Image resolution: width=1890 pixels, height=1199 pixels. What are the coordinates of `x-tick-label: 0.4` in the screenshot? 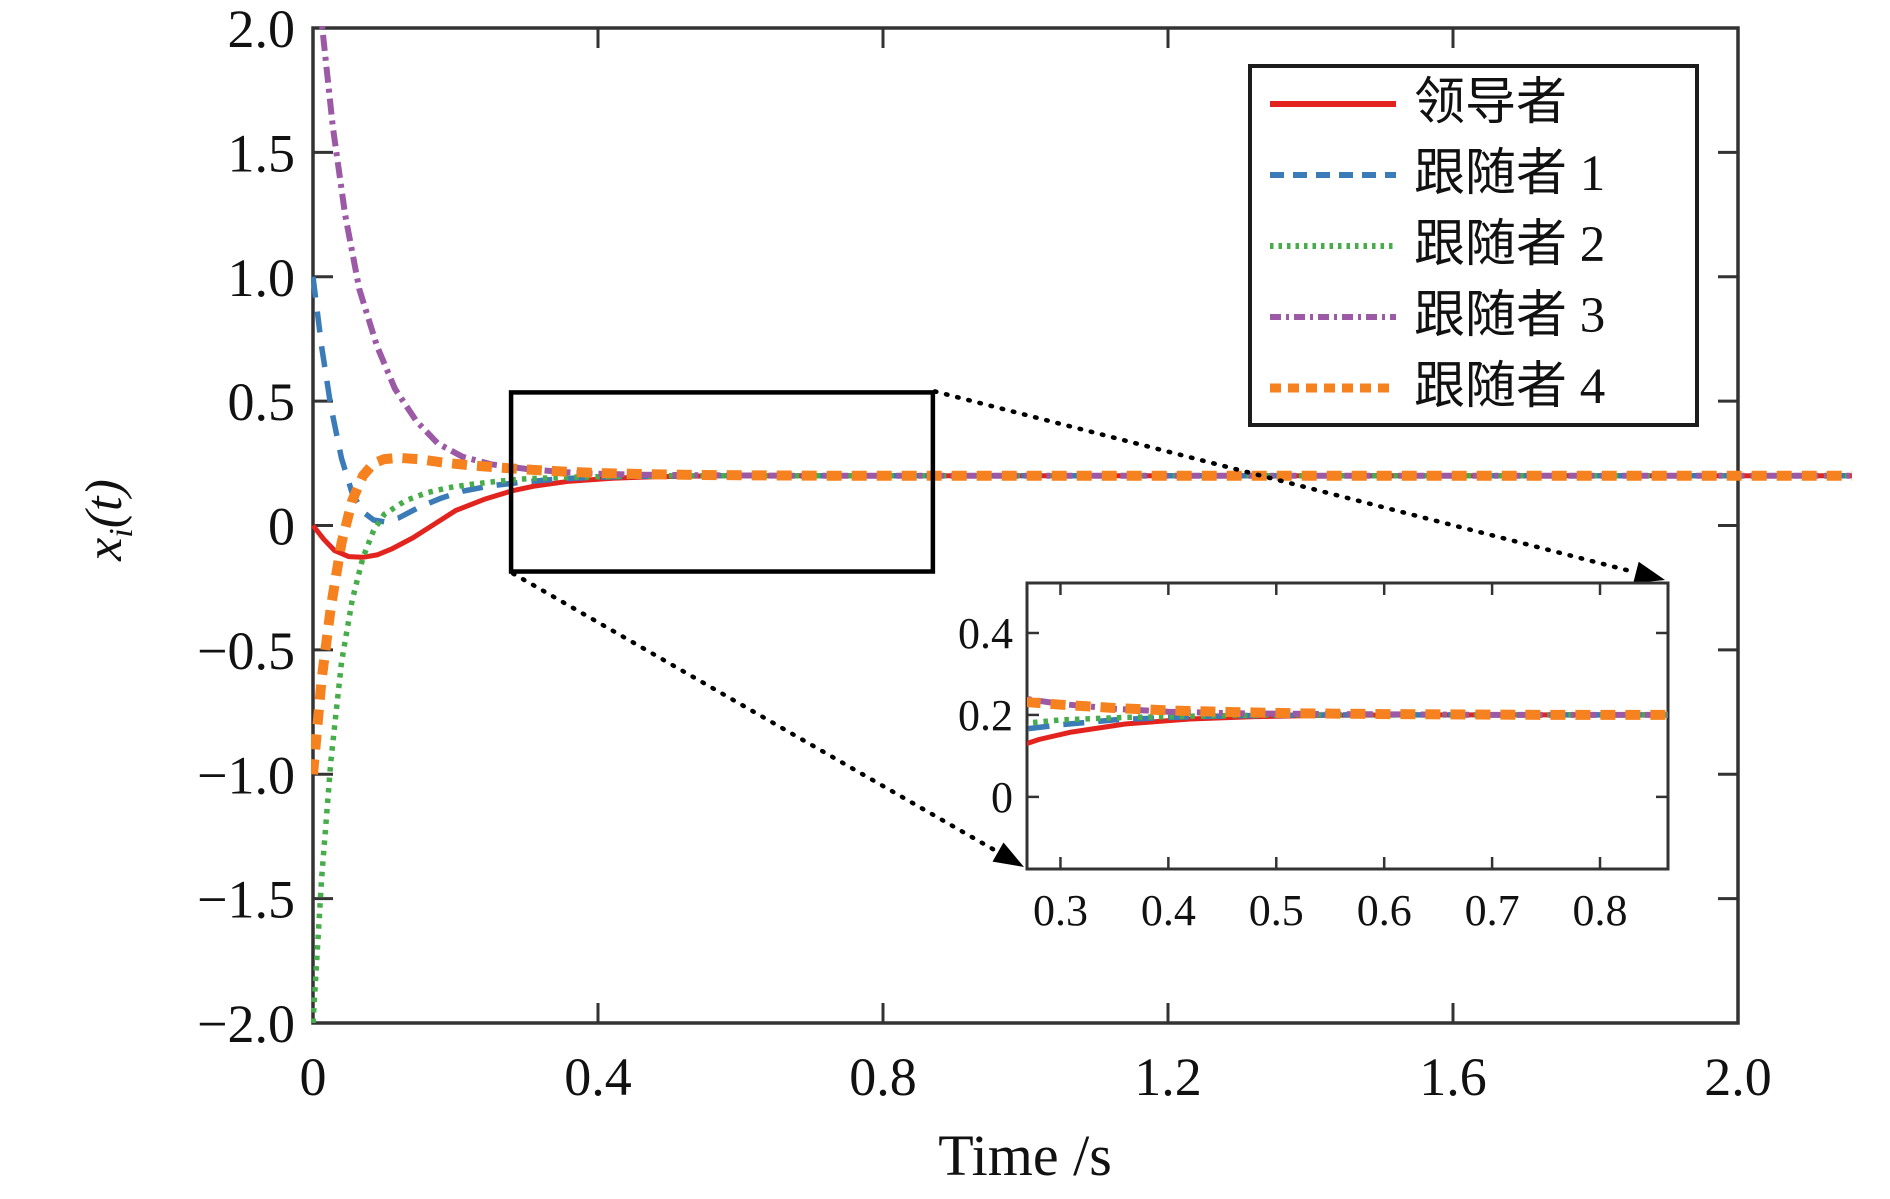 It's located at (598, 1077).